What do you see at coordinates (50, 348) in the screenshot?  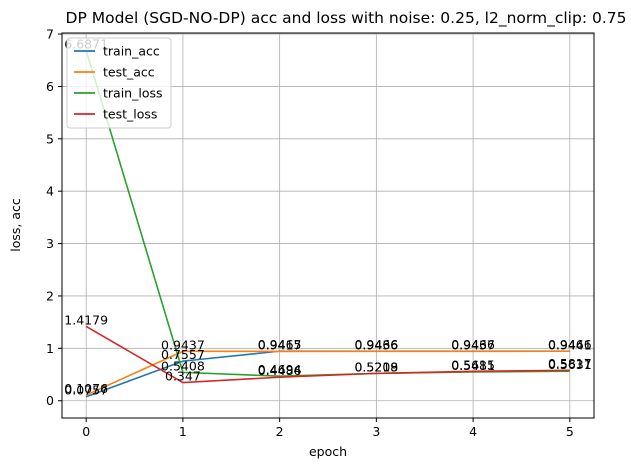 I see `y-tick-label: 1` at bounding box center [50, 348].